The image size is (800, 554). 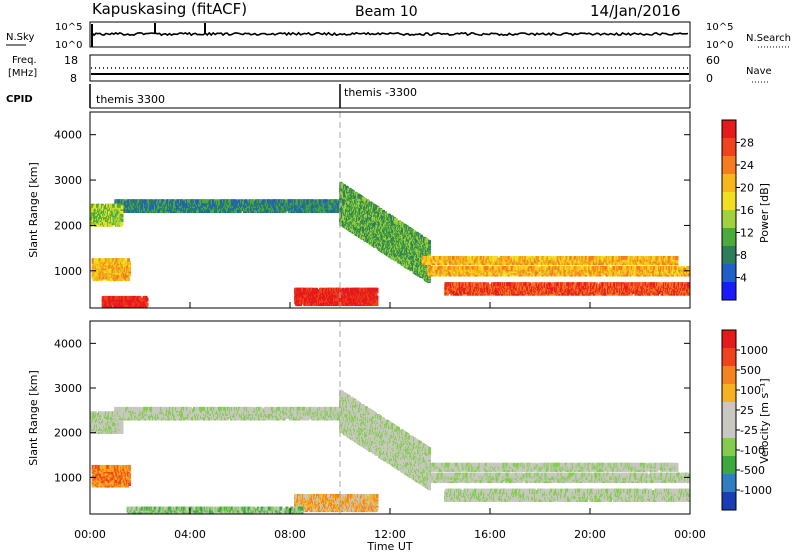 I want to click on nsky-label: N.Sky, so click(x=20, y=37).